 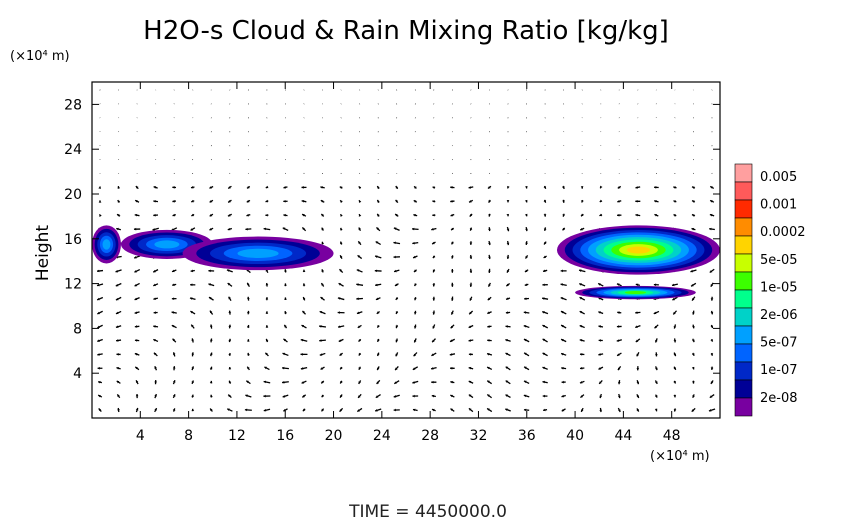 What do you see at coordinates (672, 436) in the screenshot?
I see `x-tick-label: 48` at bounding box center [672, 436].